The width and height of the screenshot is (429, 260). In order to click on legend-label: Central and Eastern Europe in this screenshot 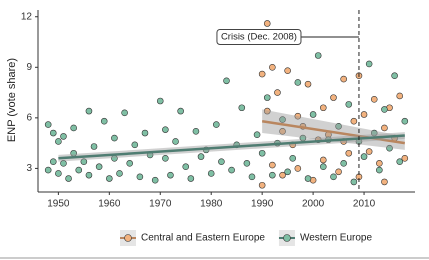, I will do `click(203, 238)`.